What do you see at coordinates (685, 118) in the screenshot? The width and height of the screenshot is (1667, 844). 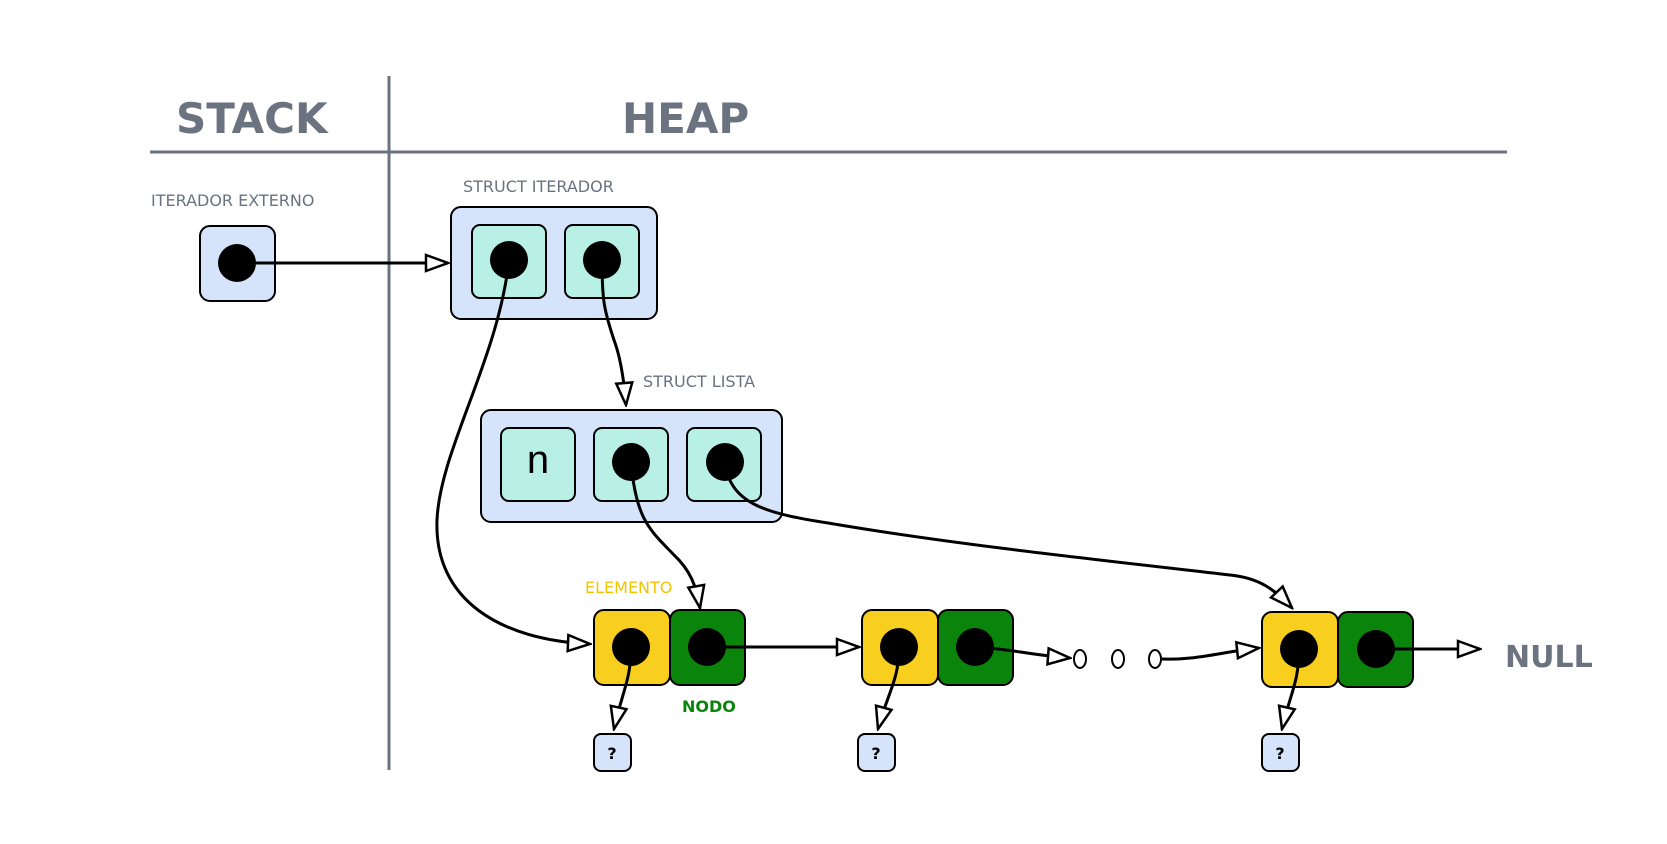 I see `heap-header: HEAP` at bounding box center [685, 118].